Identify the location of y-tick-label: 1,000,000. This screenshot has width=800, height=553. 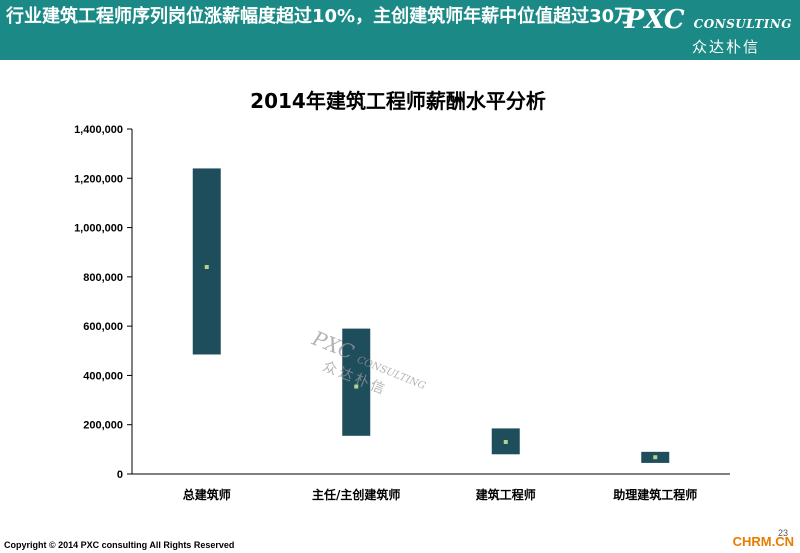
(98, 229).